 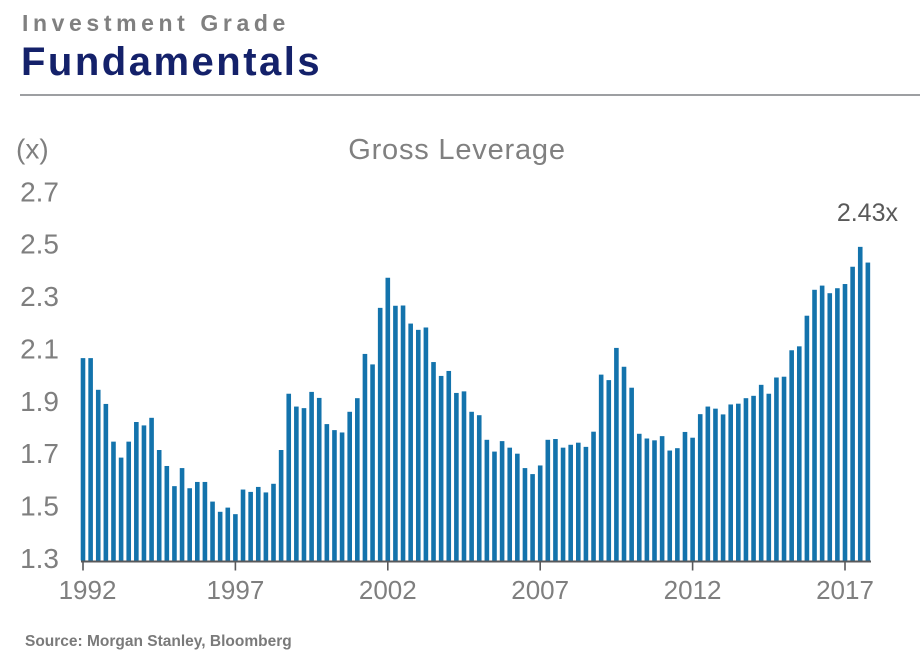 I want to click on svg-text: 2.1, so click(x=39, y=349).